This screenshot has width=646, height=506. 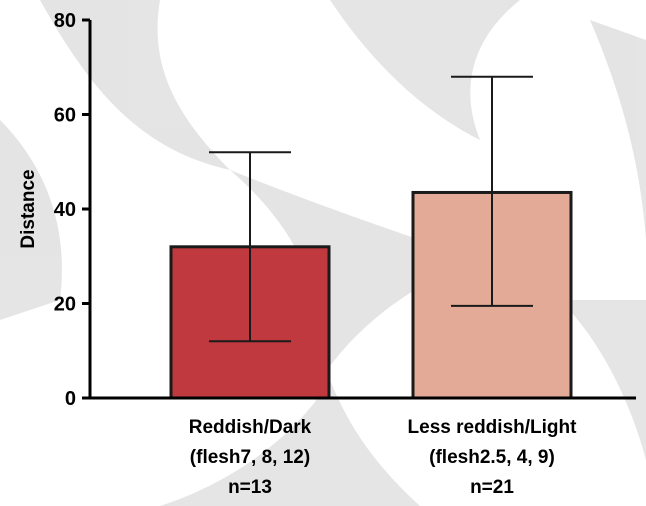 What do you see at coordinates (65, 210) in the screenshot?
I see `y-tick-label: 40` at bounding box center [65, 210].